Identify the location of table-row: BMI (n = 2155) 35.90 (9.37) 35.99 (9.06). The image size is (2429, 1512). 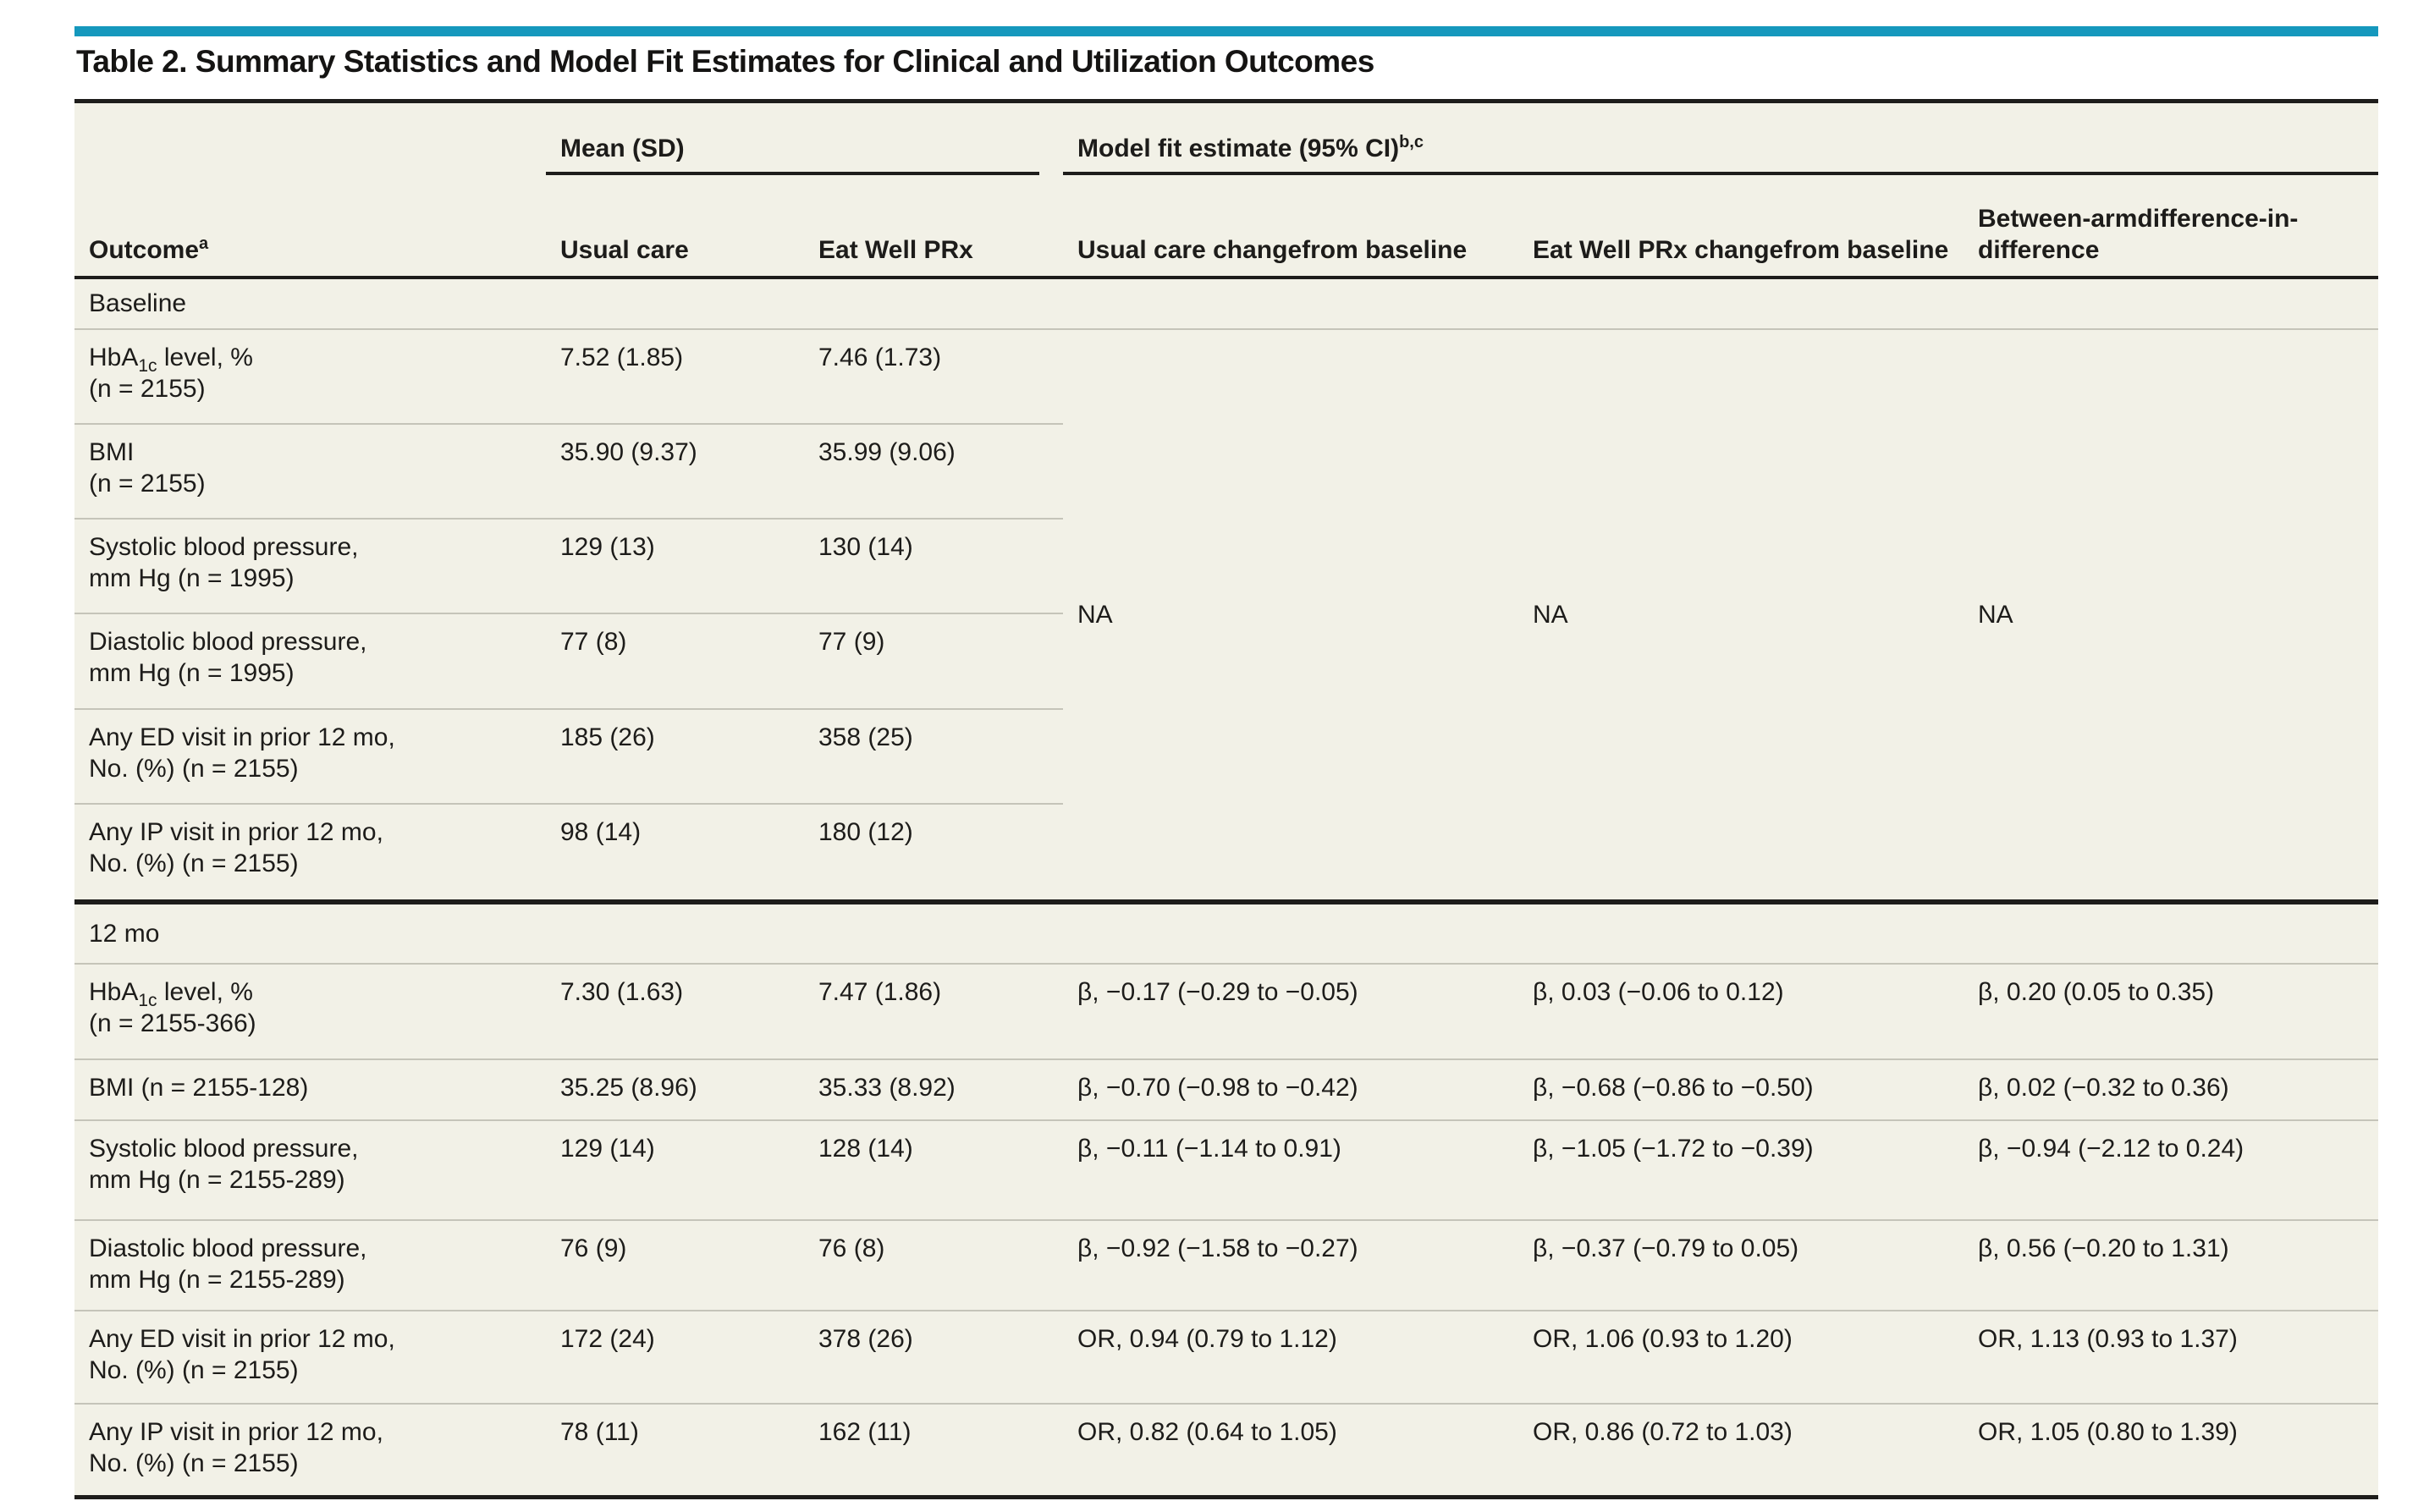
(568, 473).